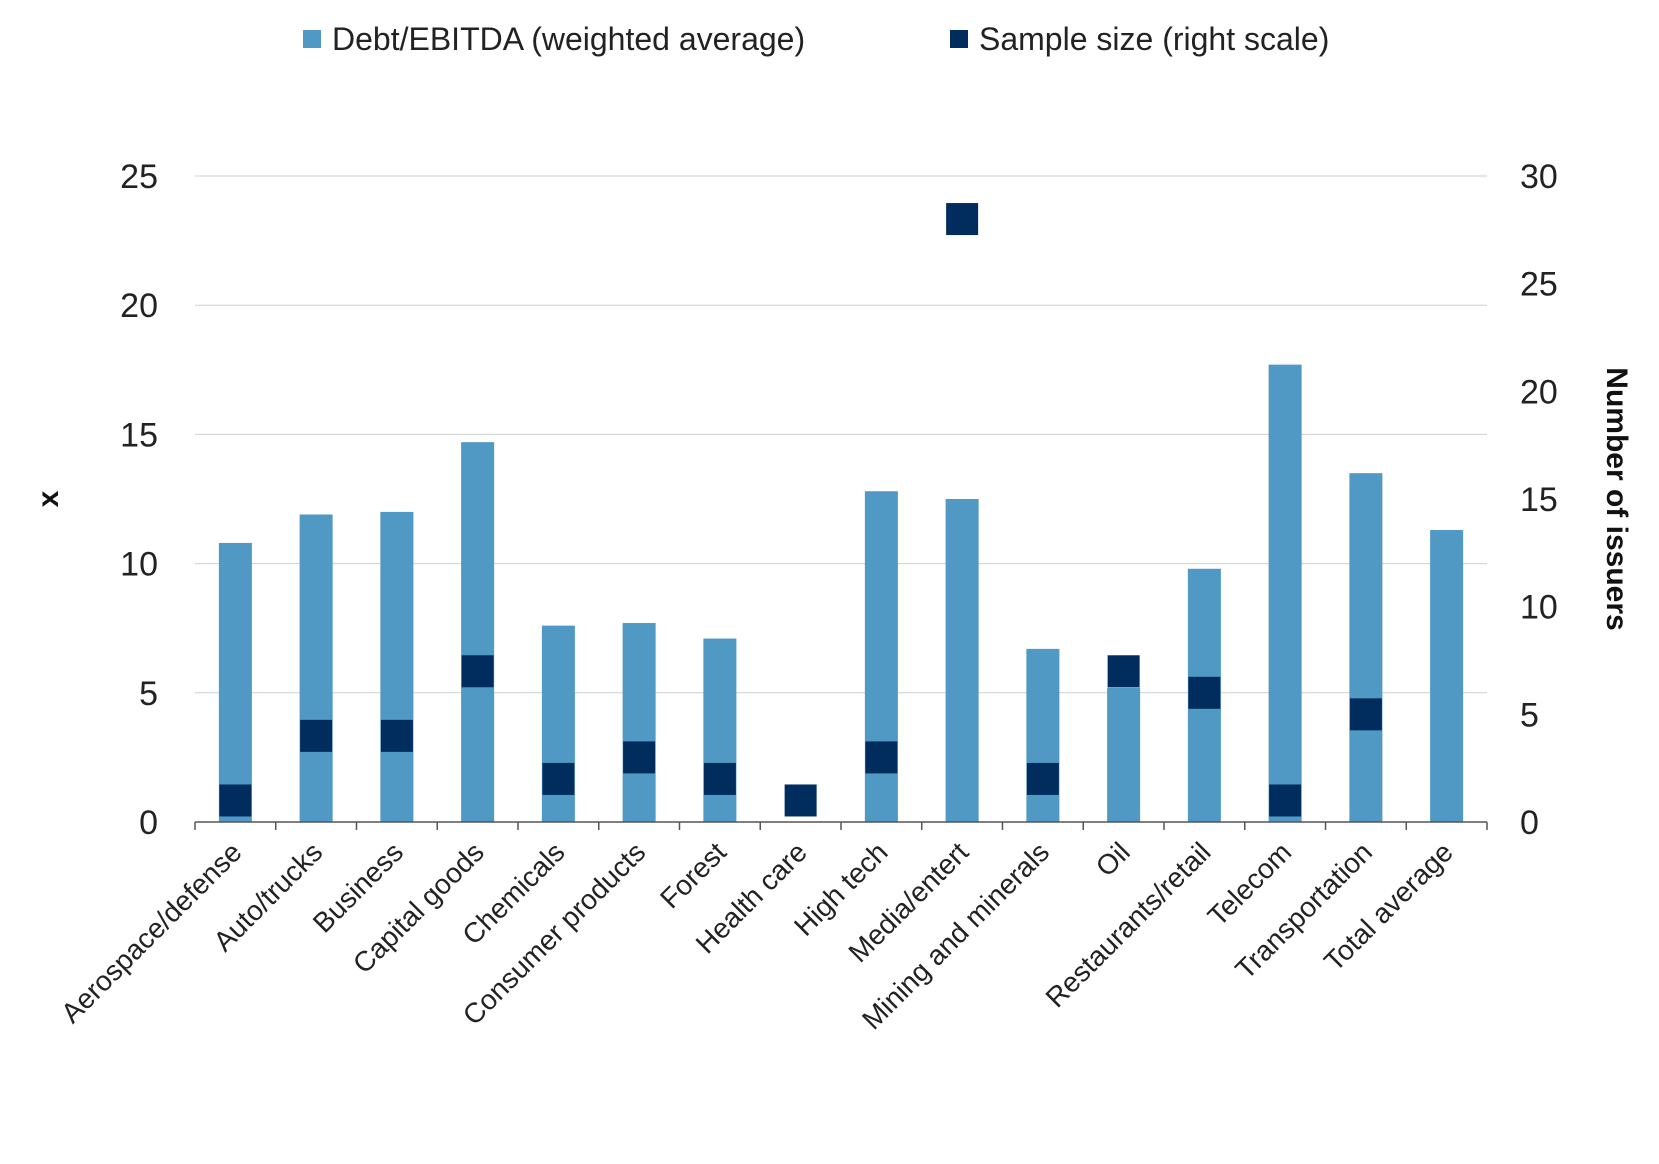  I want to click on left-tick-label: 5, so click(148, 694).